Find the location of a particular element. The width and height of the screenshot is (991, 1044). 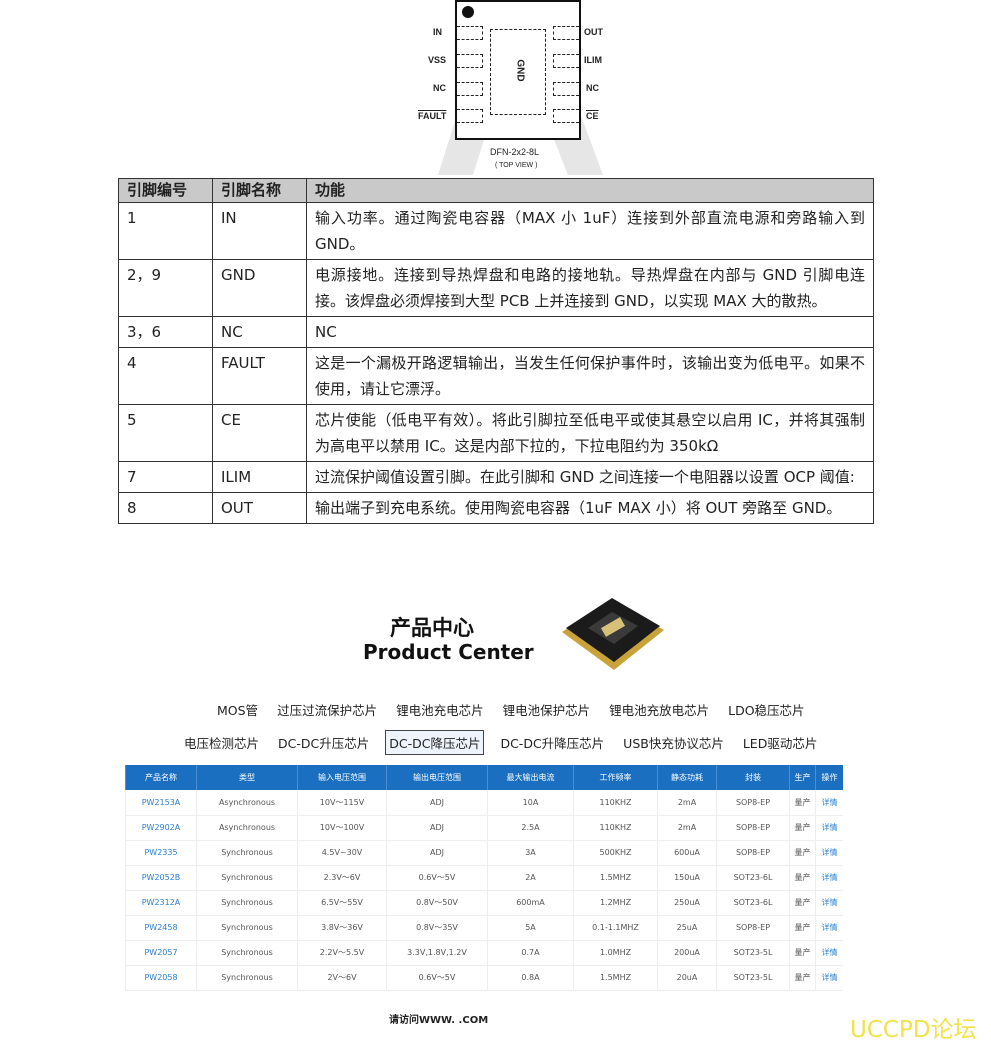

pin-label: CE is located at coordinates (592, 116).